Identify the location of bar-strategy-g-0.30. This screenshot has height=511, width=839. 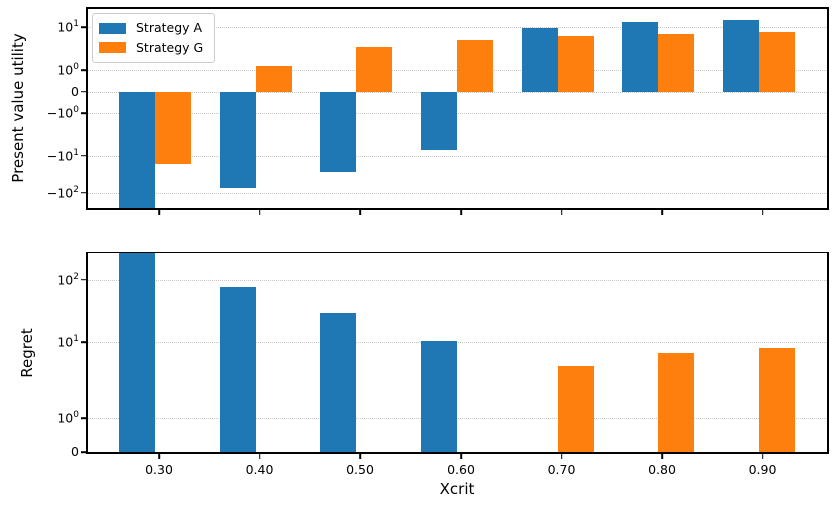
(173, 127).